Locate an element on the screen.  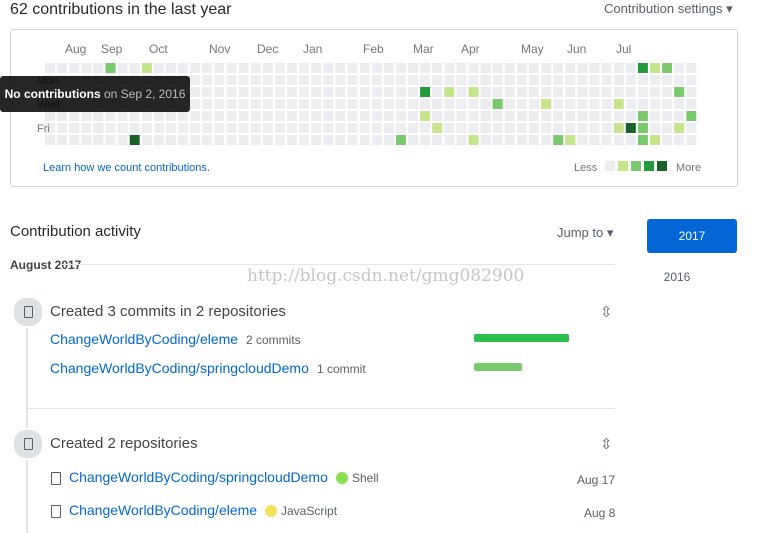
year-2016: 2016 is located at coordinates (677, 277).